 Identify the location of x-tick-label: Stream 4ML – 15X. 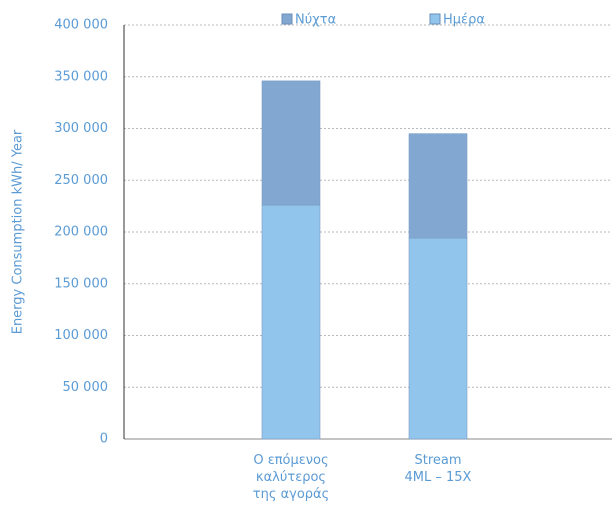
(438, 469).